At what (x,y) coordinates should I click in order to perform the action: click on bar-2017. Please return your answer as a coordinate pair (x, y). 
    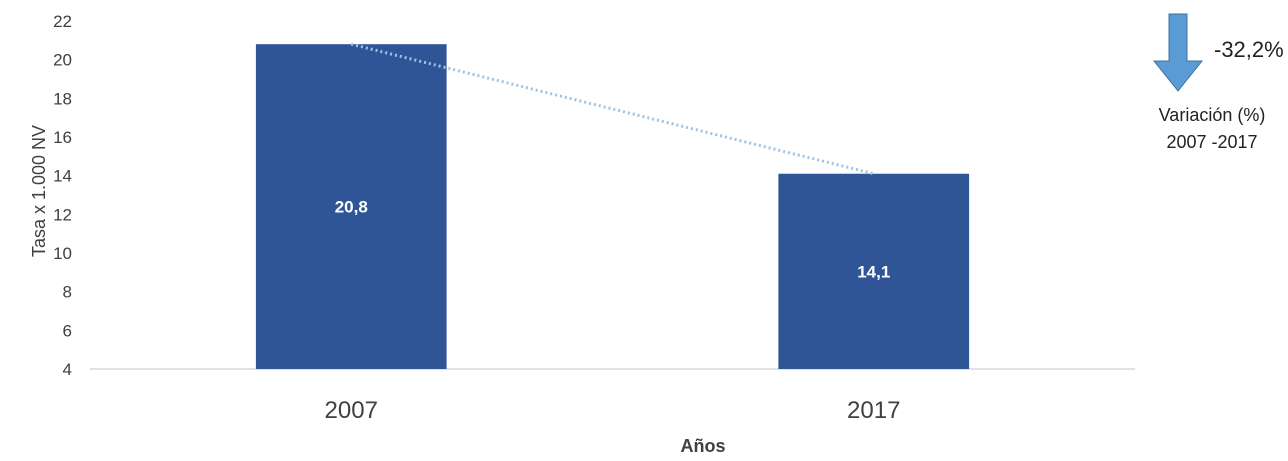
    Looking at the image, I should click on (874, 271).